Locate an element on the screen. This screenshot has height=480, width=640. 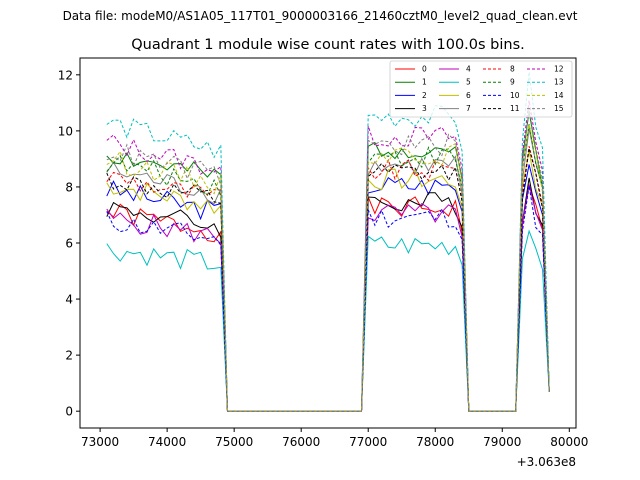
legend-label-15: 15 is located at coordinates (559, 108).